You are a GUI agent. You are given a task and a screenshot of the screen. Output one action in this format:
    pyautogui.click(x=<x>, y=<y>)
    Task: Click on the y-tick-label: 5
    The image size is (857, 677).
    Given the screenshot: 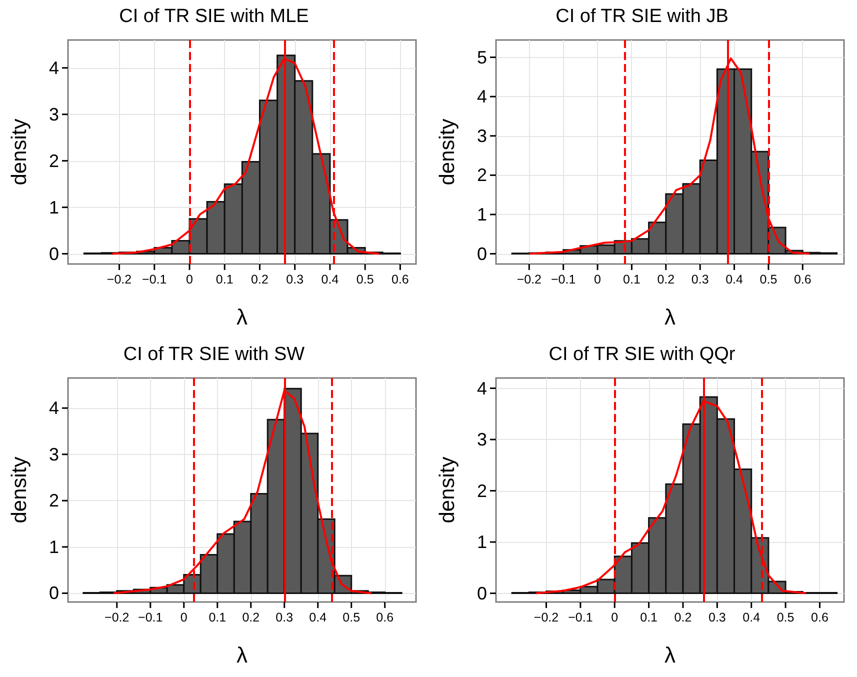 What is the action you would take?
    pyautogui.click(x=481, y=57)
    